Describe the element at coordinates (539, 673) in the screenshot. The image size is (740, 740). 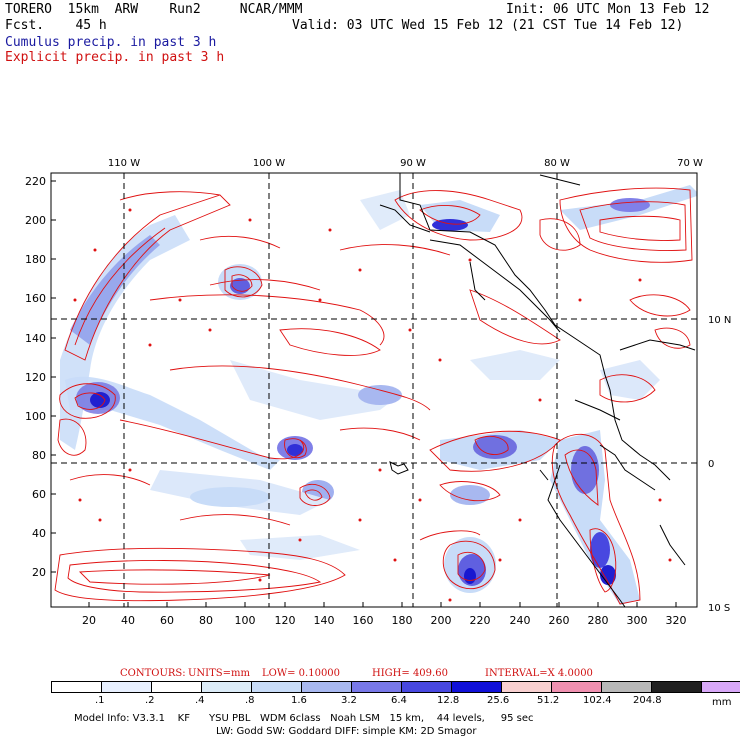
I see `interval-label: INTERVAL=X 4.0000` at that location.